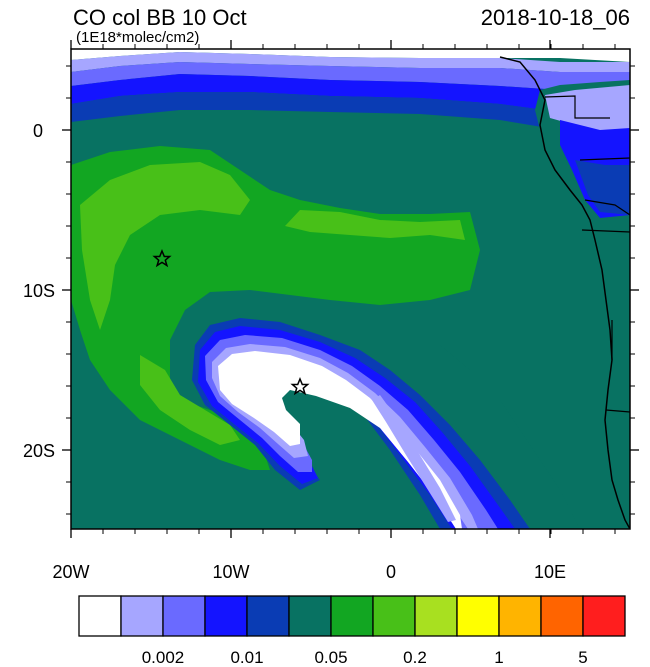 This screenshot has height=667, width=650. I want to click on x-tick-label: 0, so click(391, 572).